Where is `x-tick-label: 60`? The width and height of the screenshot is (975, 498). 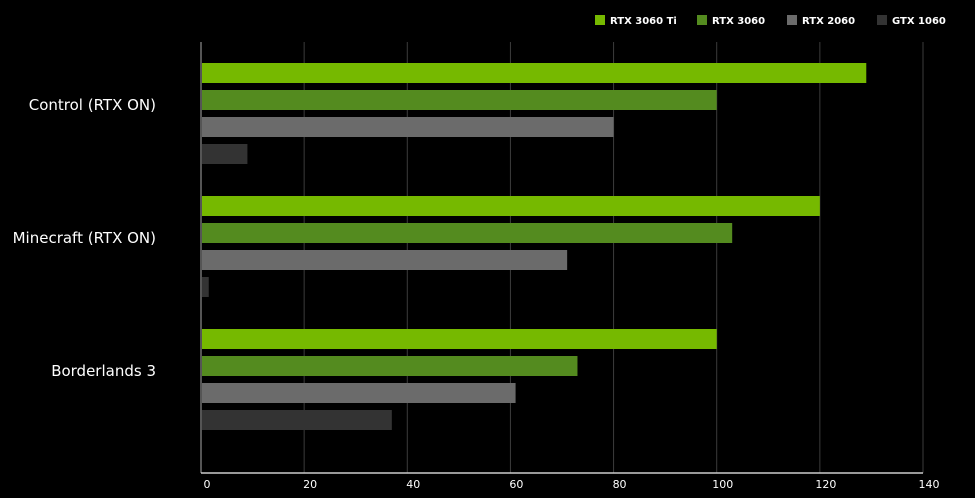 x-tick-label: 60 is located at coordinates (516, 484).